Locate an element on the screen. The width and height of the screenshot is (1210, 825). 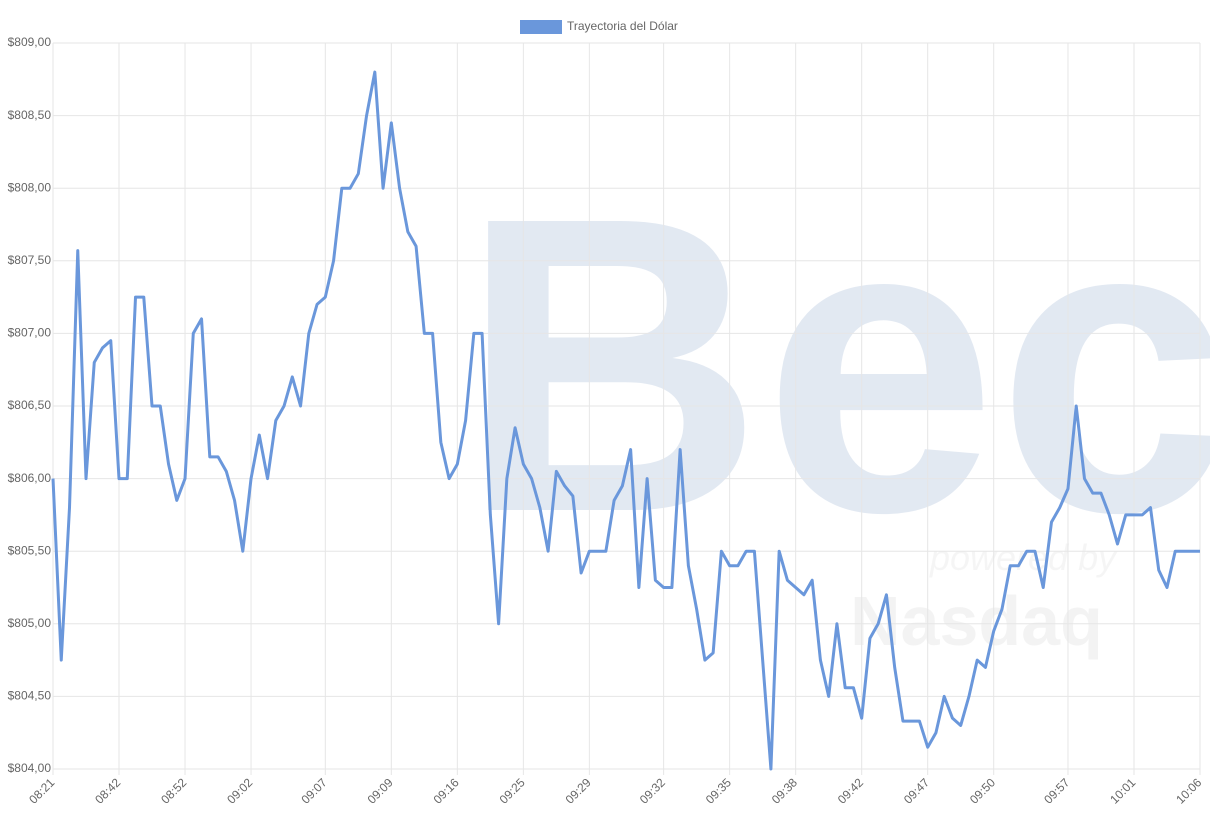
x-tick-label: 09:25 is located at coordinates (512, 790).